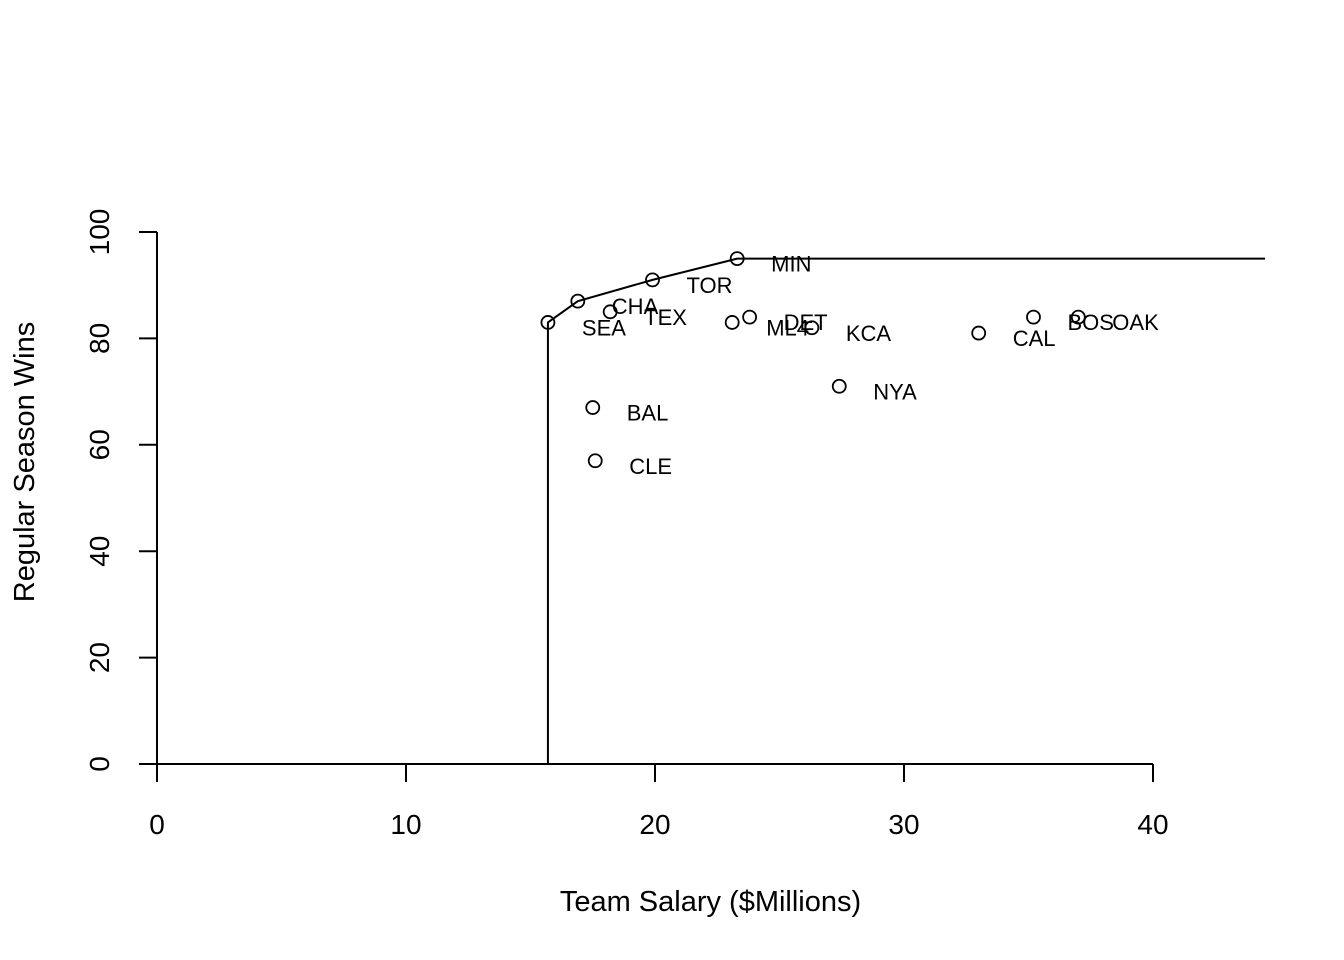 This screenshot has height=960, width=1344. Describe the element at coordinates (979, 333) in the screenshot. I see `point-cal` at that location.